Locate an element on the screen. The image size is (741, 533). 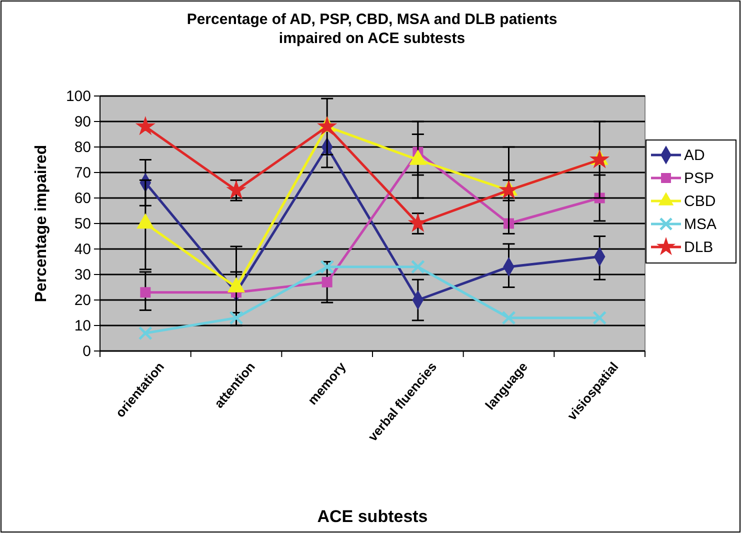
y-tick-label: 0 is located at coordinates (86, 351).